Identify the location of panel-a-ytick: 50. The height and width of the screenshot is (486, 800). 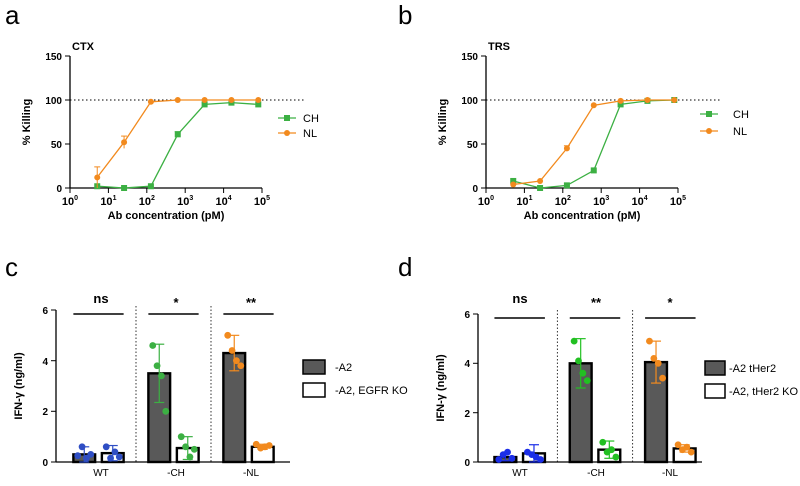
(57, 145).